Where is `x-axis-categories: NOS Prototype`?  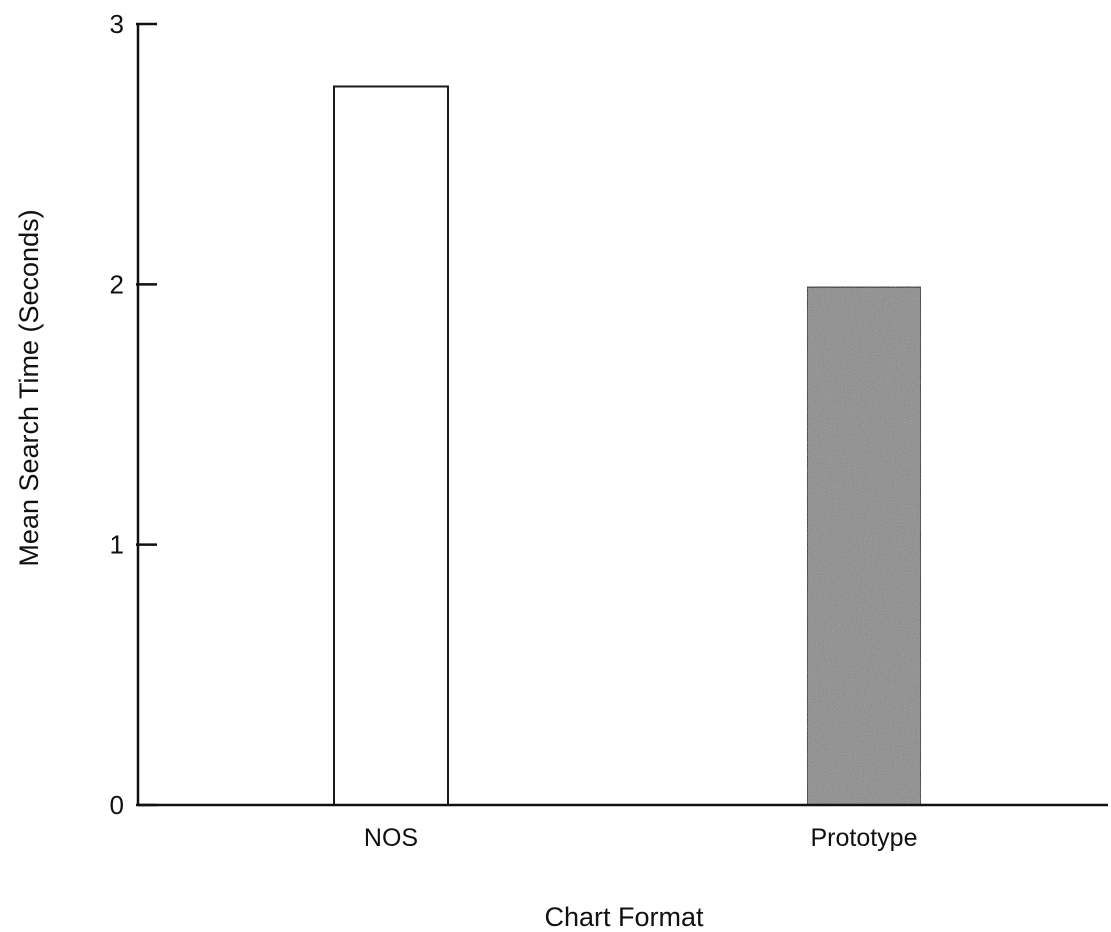 x-axis-categories: NOS Prototype is located at coordinates (641, 838).